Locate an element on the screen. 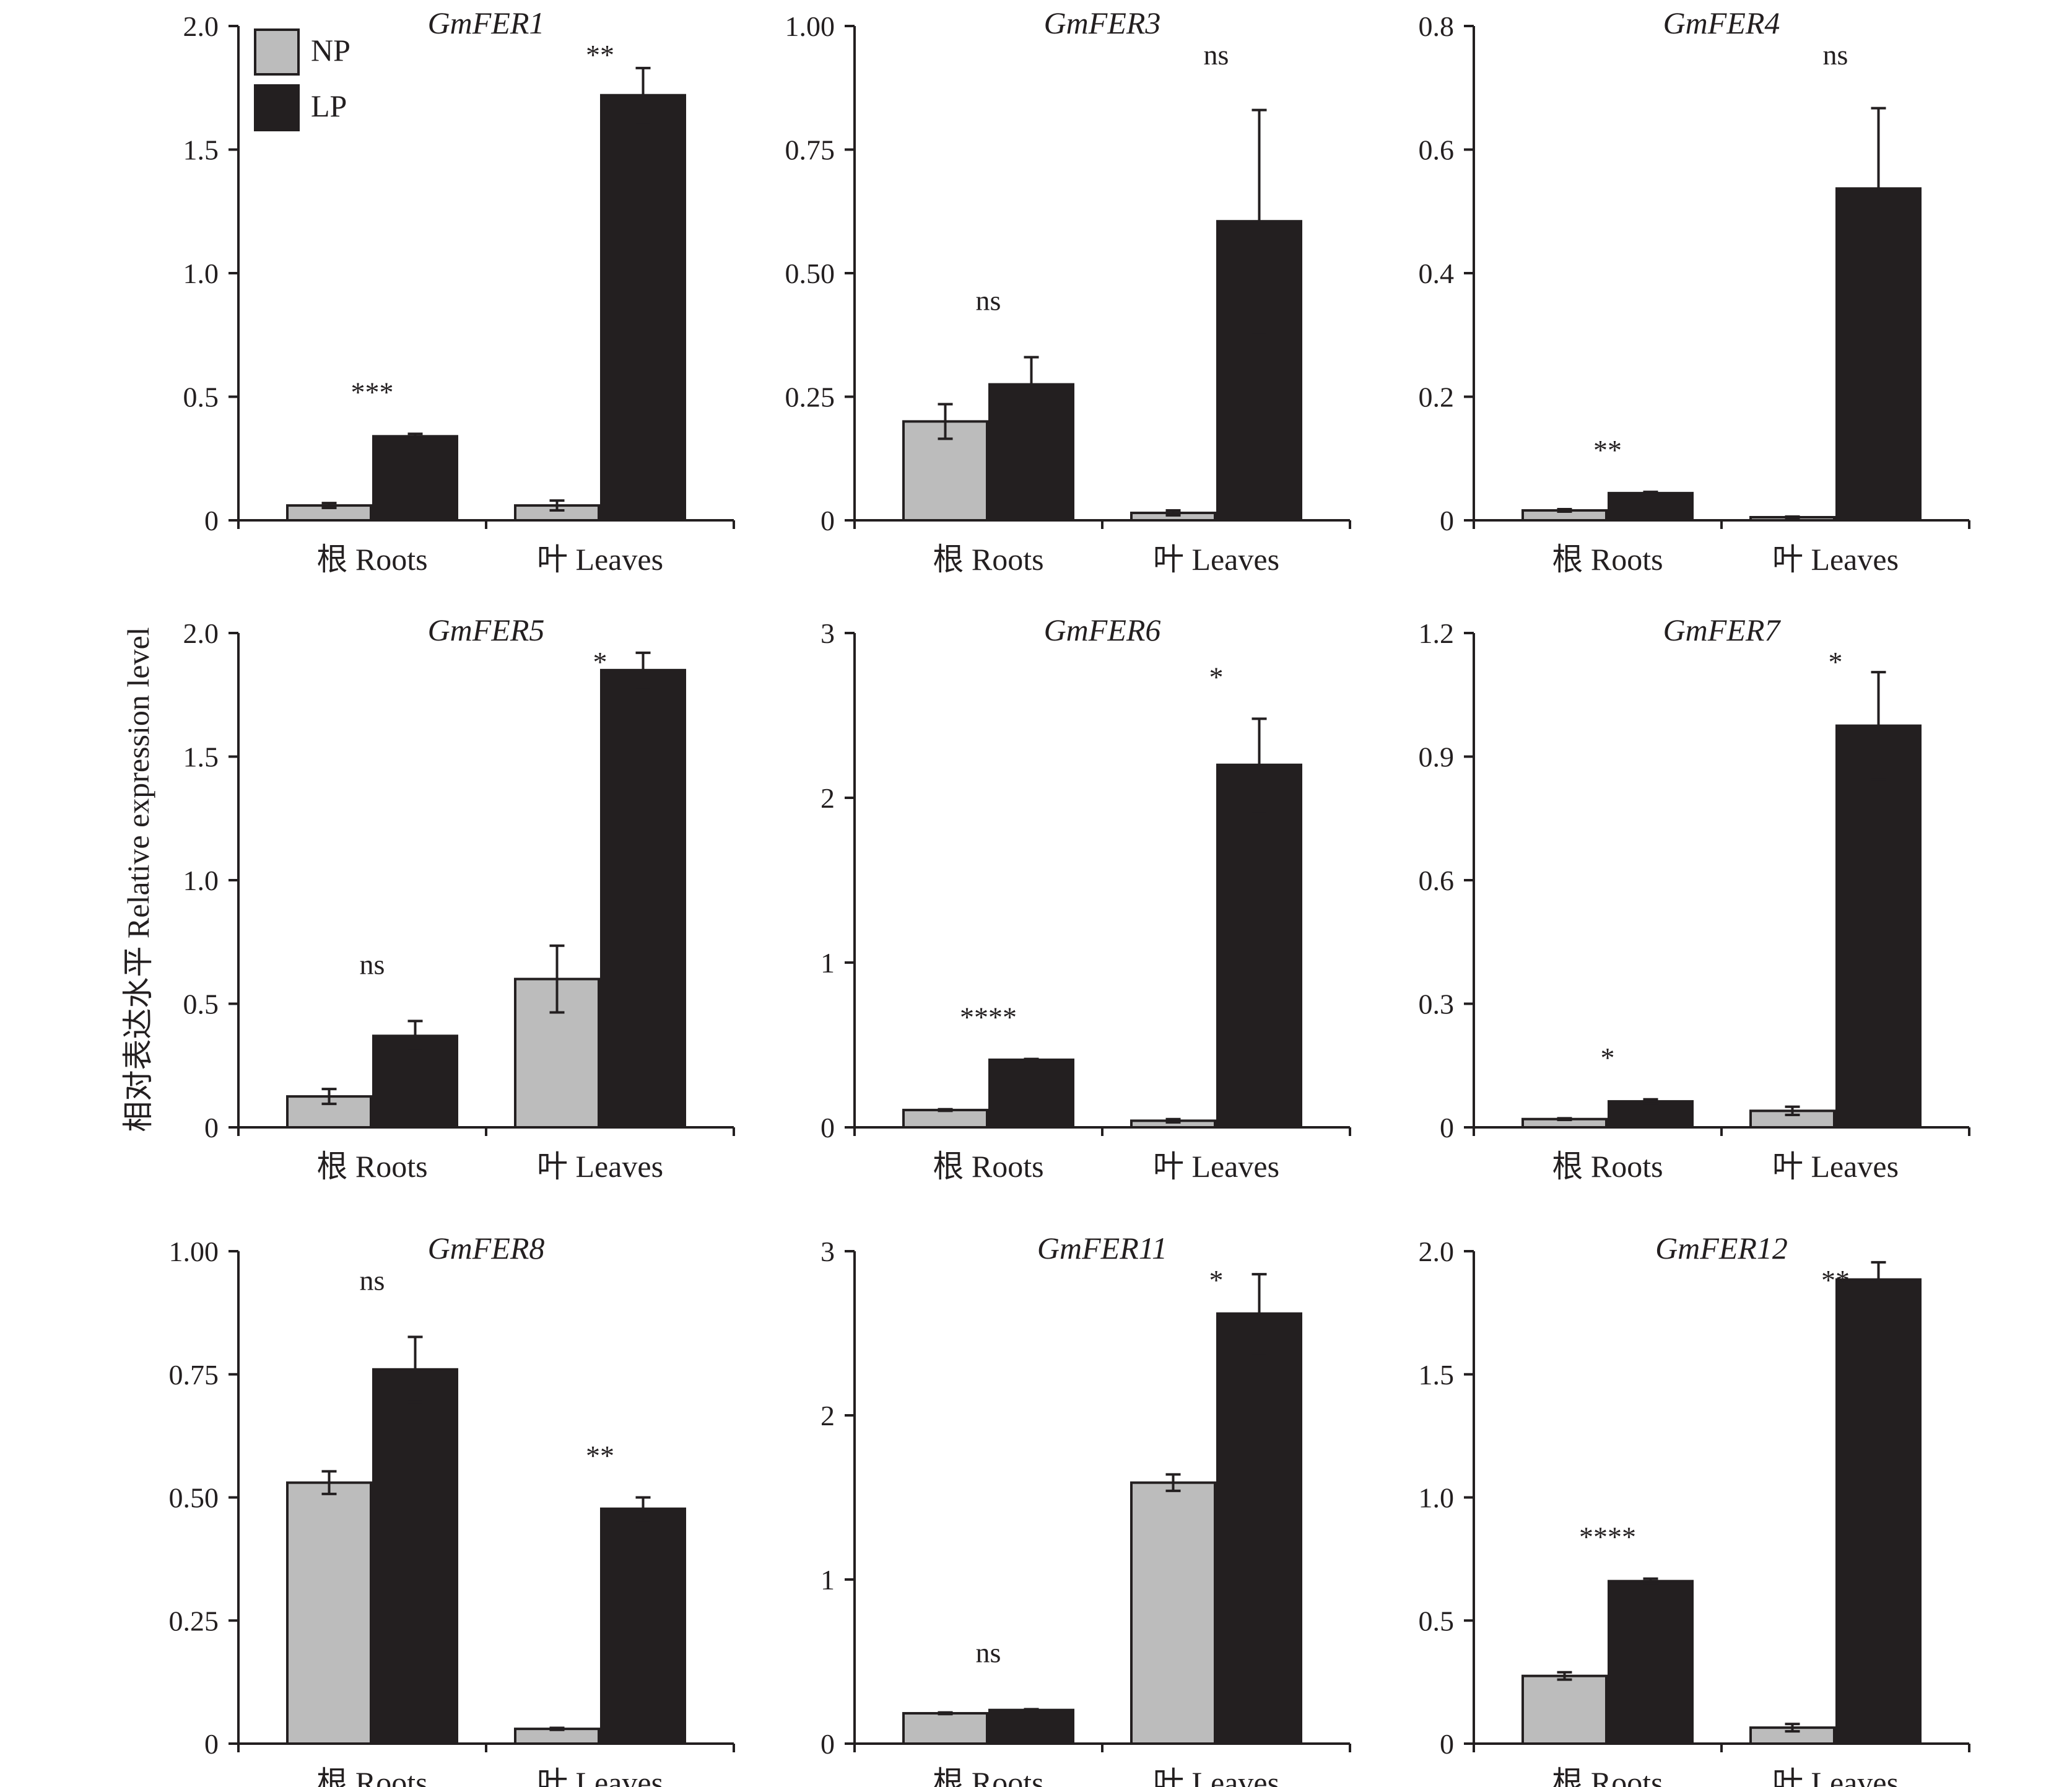 Image resolution: width=2072 pixels, height=1787 pixels. y-tick-label: 0.2 is located at coordinates (1437, 397).